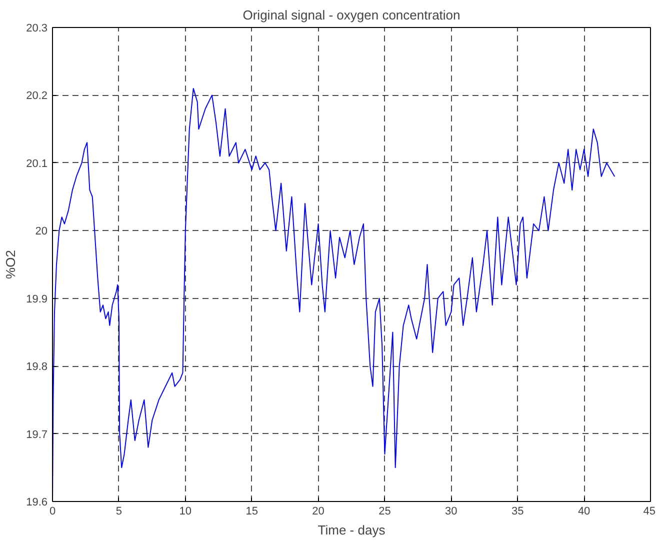 This screenshot has width=659, height=543. I want to click on y-tick-label: 19.7, so click(37, 434).